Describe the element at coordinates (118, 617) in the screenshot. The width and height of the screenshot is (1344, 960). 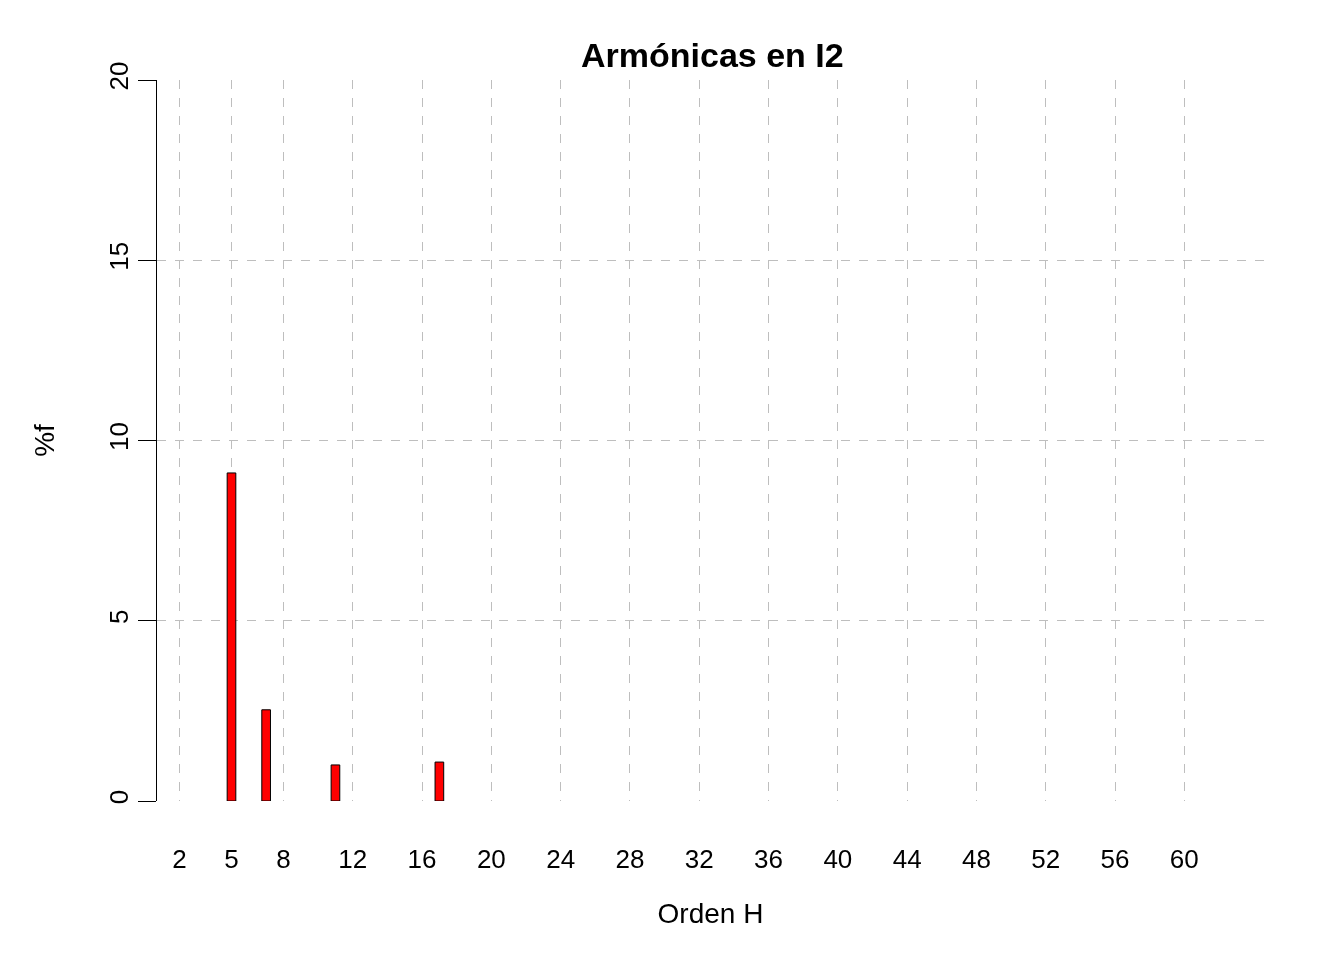
I see `y-tick-label: 5` at that location.